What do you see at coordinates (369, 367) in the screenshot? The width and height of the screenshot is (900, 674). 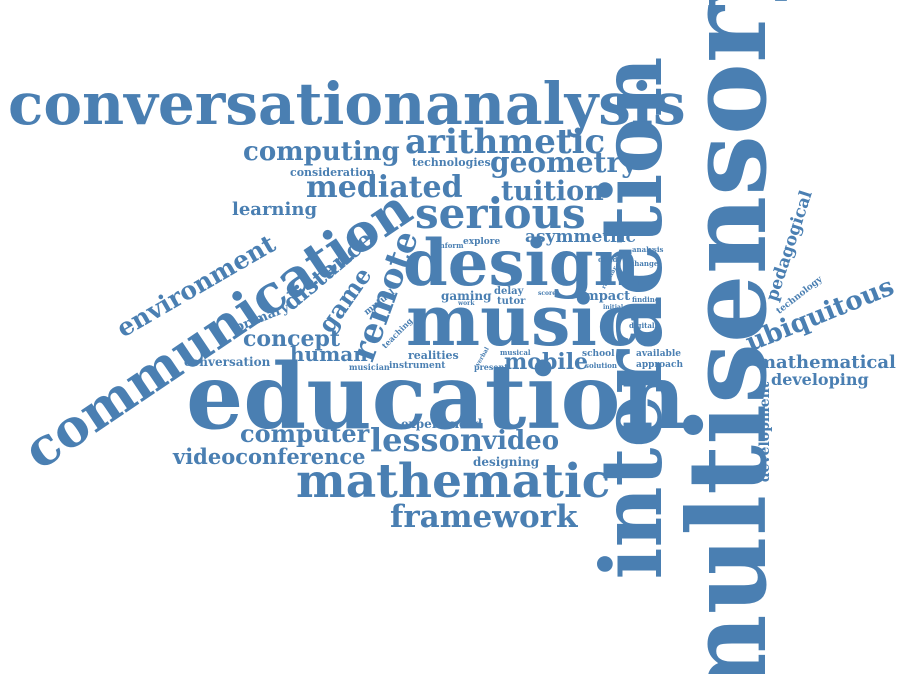 I see `word-musician: musician` at bounding box center [369, 367].